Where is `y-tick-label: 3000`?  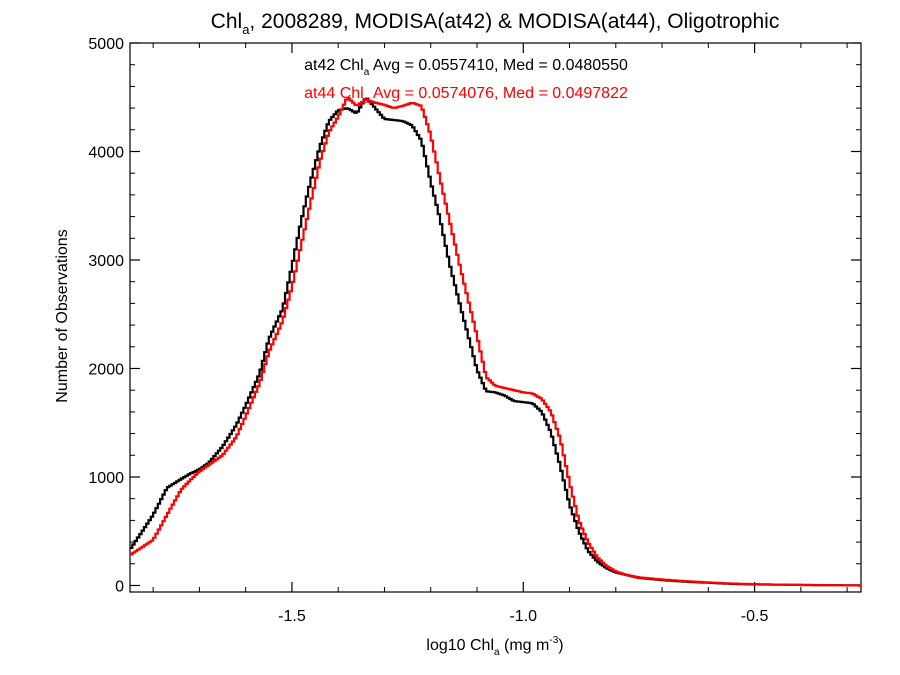 y-tick-label: 3000 is located at coordinates (106, 261).